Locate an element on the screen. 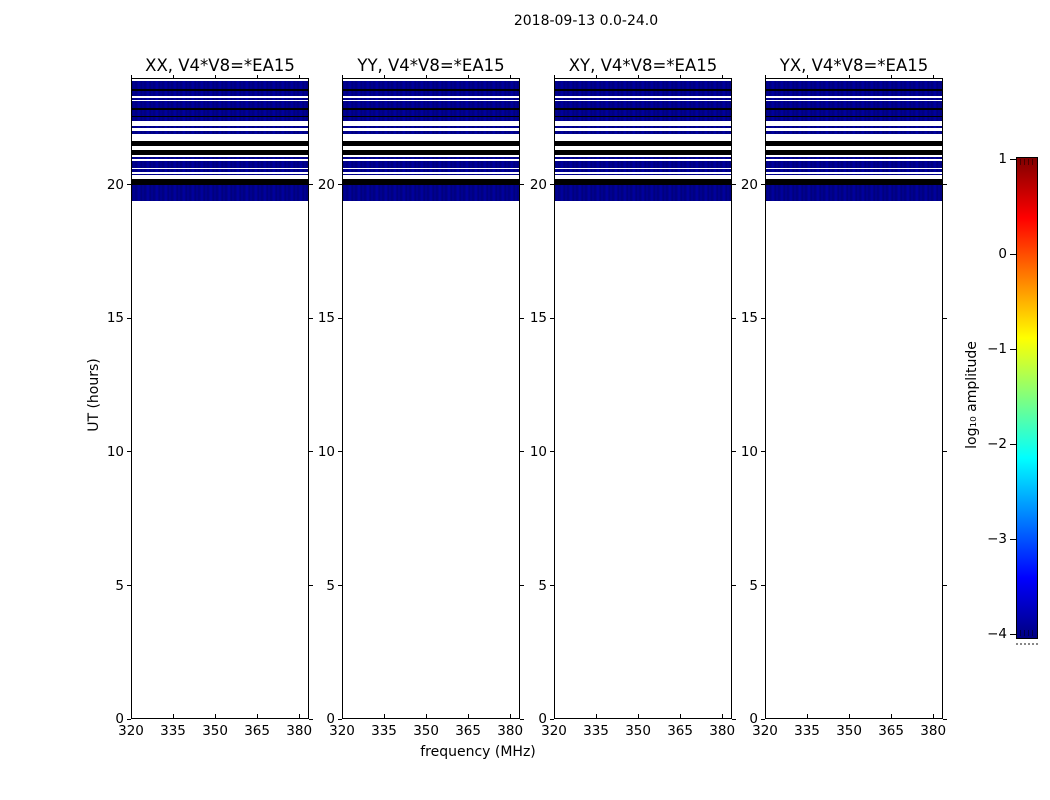 The image size is (1050, 800). plot-panel is located at coordinates (643, 398).